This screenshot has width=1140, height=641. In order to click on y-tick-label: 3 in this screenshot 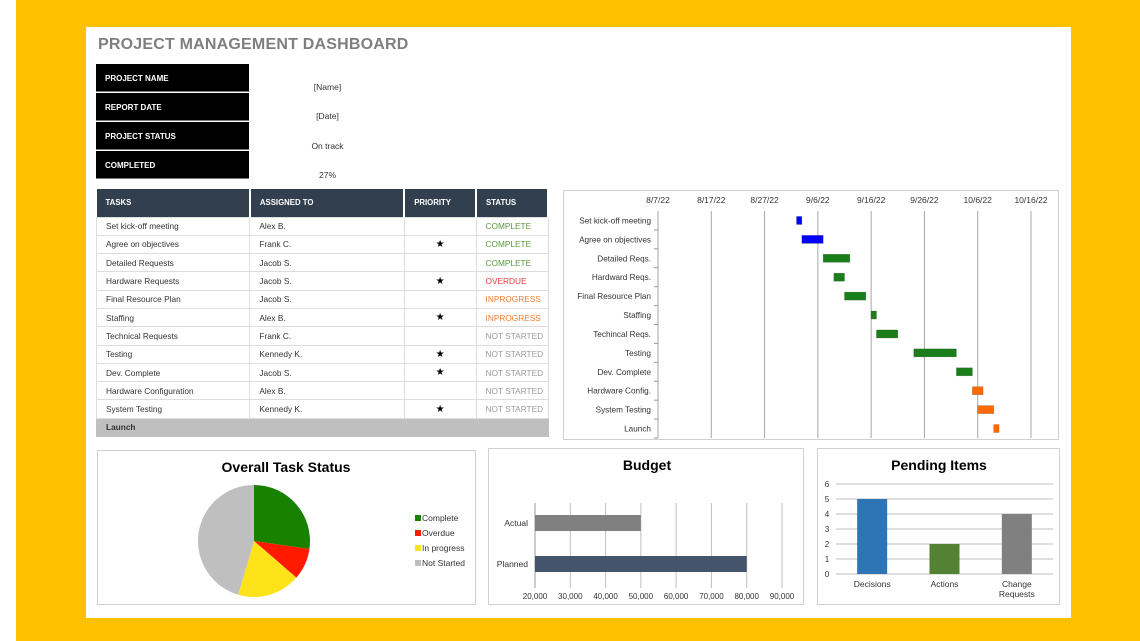, I will do `click(827, 529)`.